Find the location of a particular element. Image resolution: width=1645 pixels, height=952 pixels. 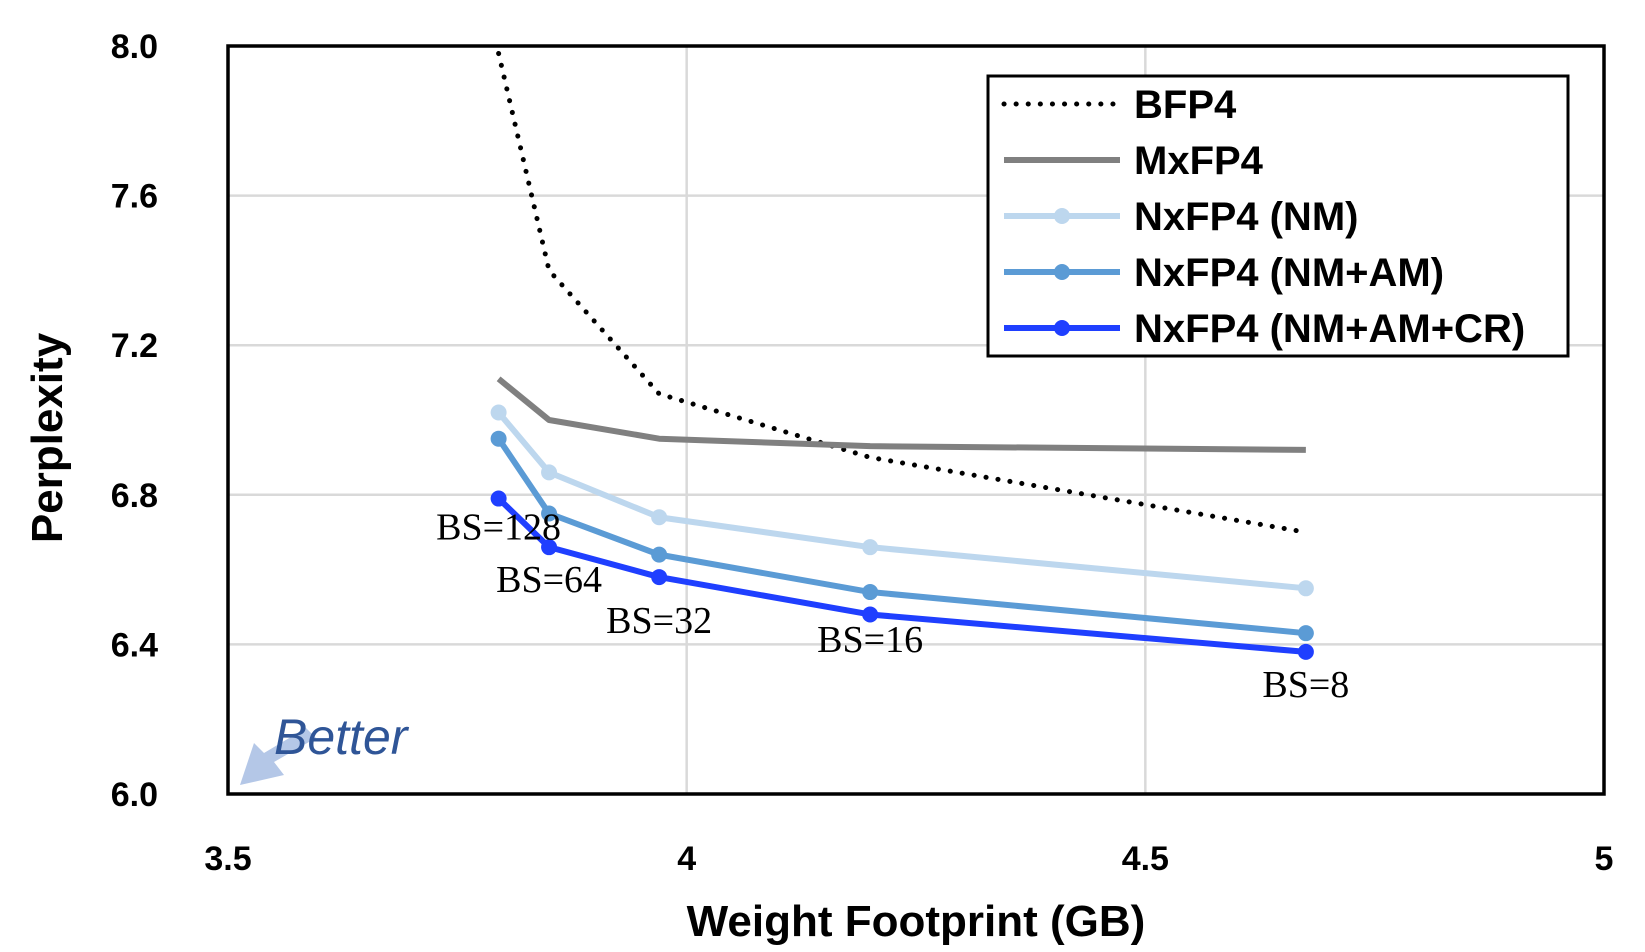

better-arrow-icon is located at coordinates (278, 756).